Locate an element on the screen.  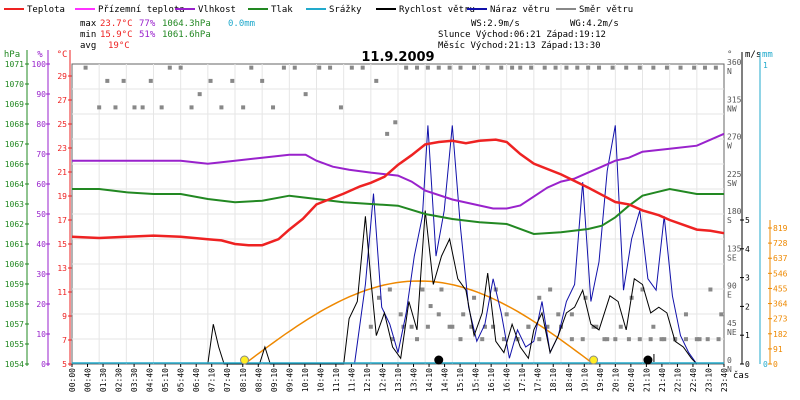
x-tick-20: 12:40 is located at coordinates (382, 380).